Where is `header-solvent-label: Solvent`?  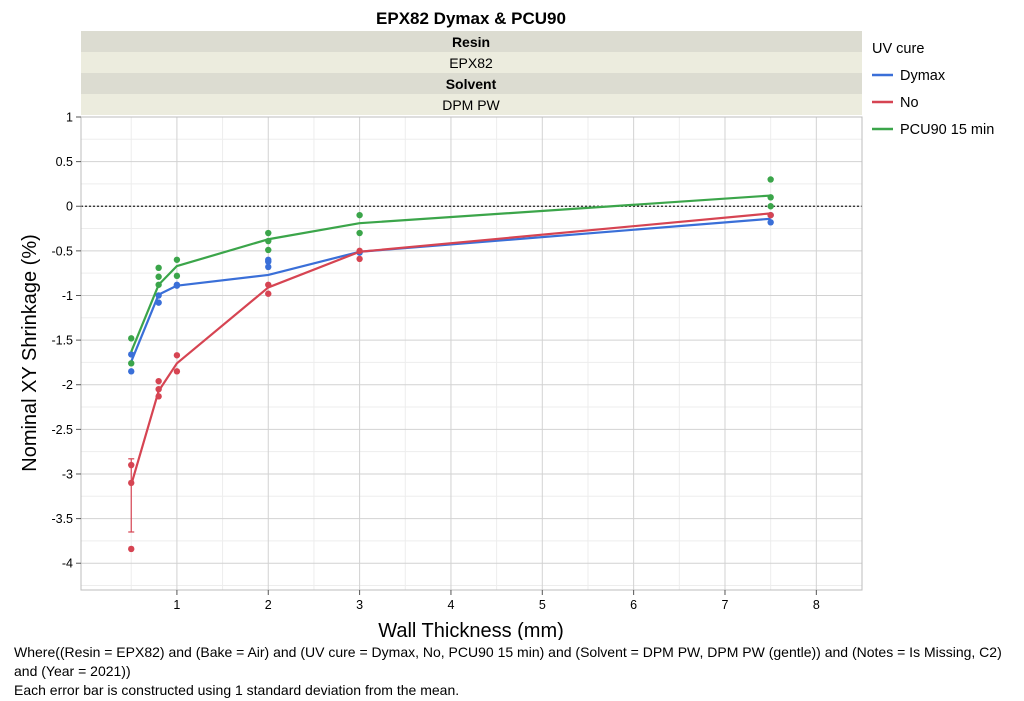
header-solvent-label: Solvent is located at coordinates (471, 84).